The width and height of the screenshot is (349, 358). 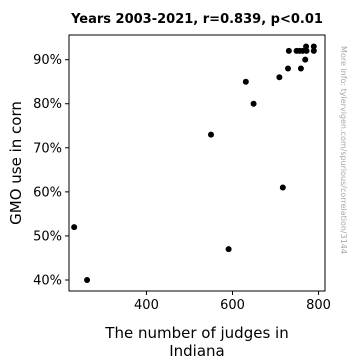 I want to click on y-axis-ticks: 40% 50% 60% 70% 80% 90%, so click(x=51, y=170).